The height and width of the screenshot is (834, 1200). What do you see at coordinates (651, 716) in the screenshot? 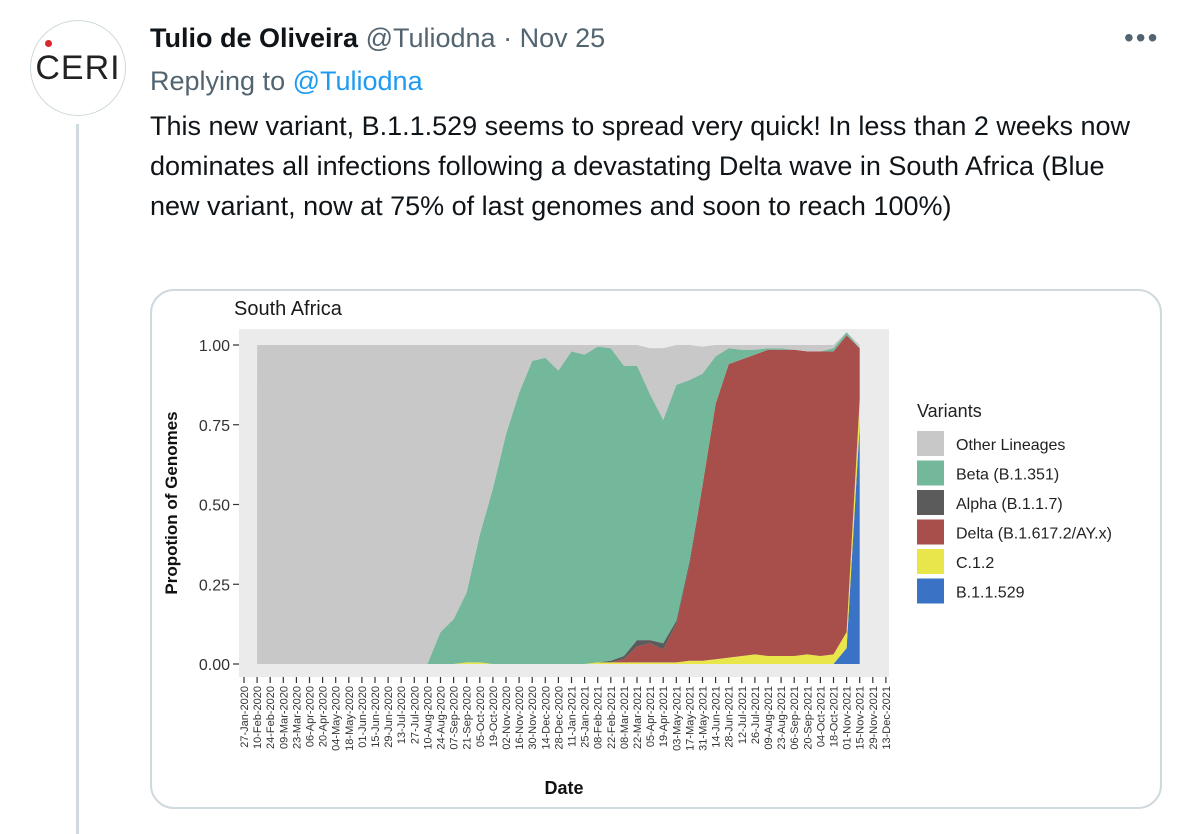
I see `x-tick-label: 05-Apr-2021` at bounding box center [651, 716].